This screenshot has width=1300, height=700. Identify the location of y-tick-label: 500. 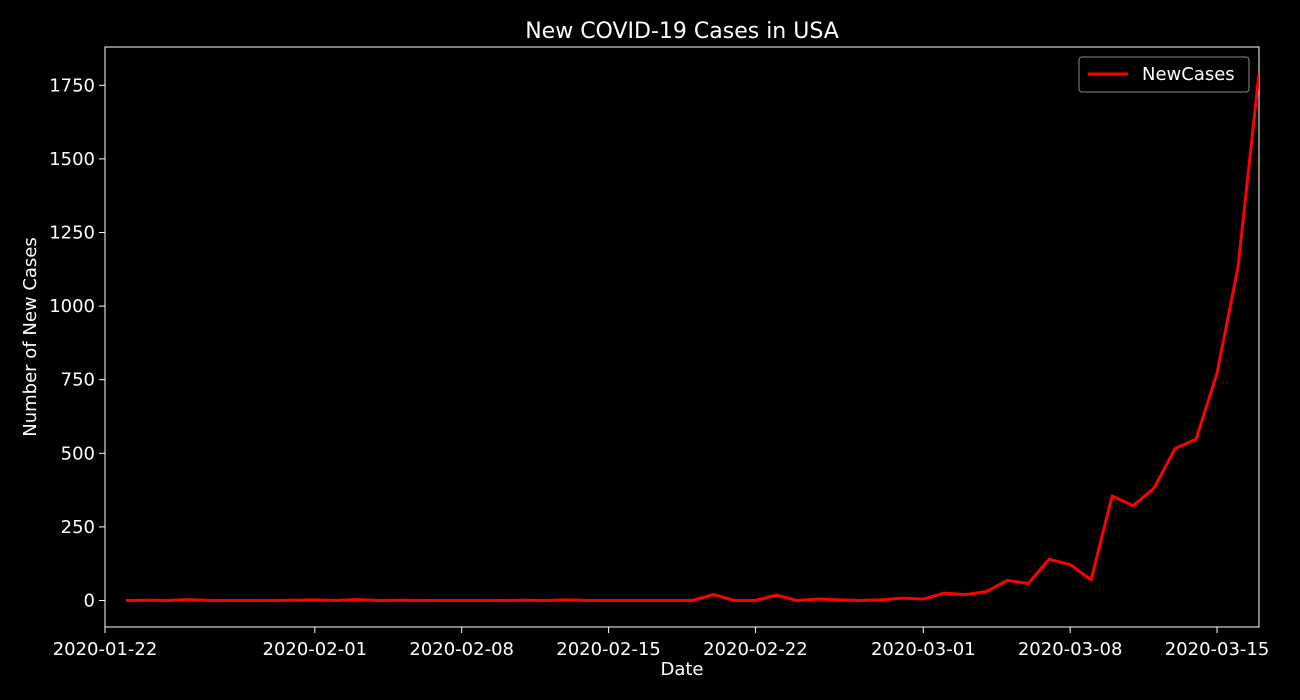
(78, 453).